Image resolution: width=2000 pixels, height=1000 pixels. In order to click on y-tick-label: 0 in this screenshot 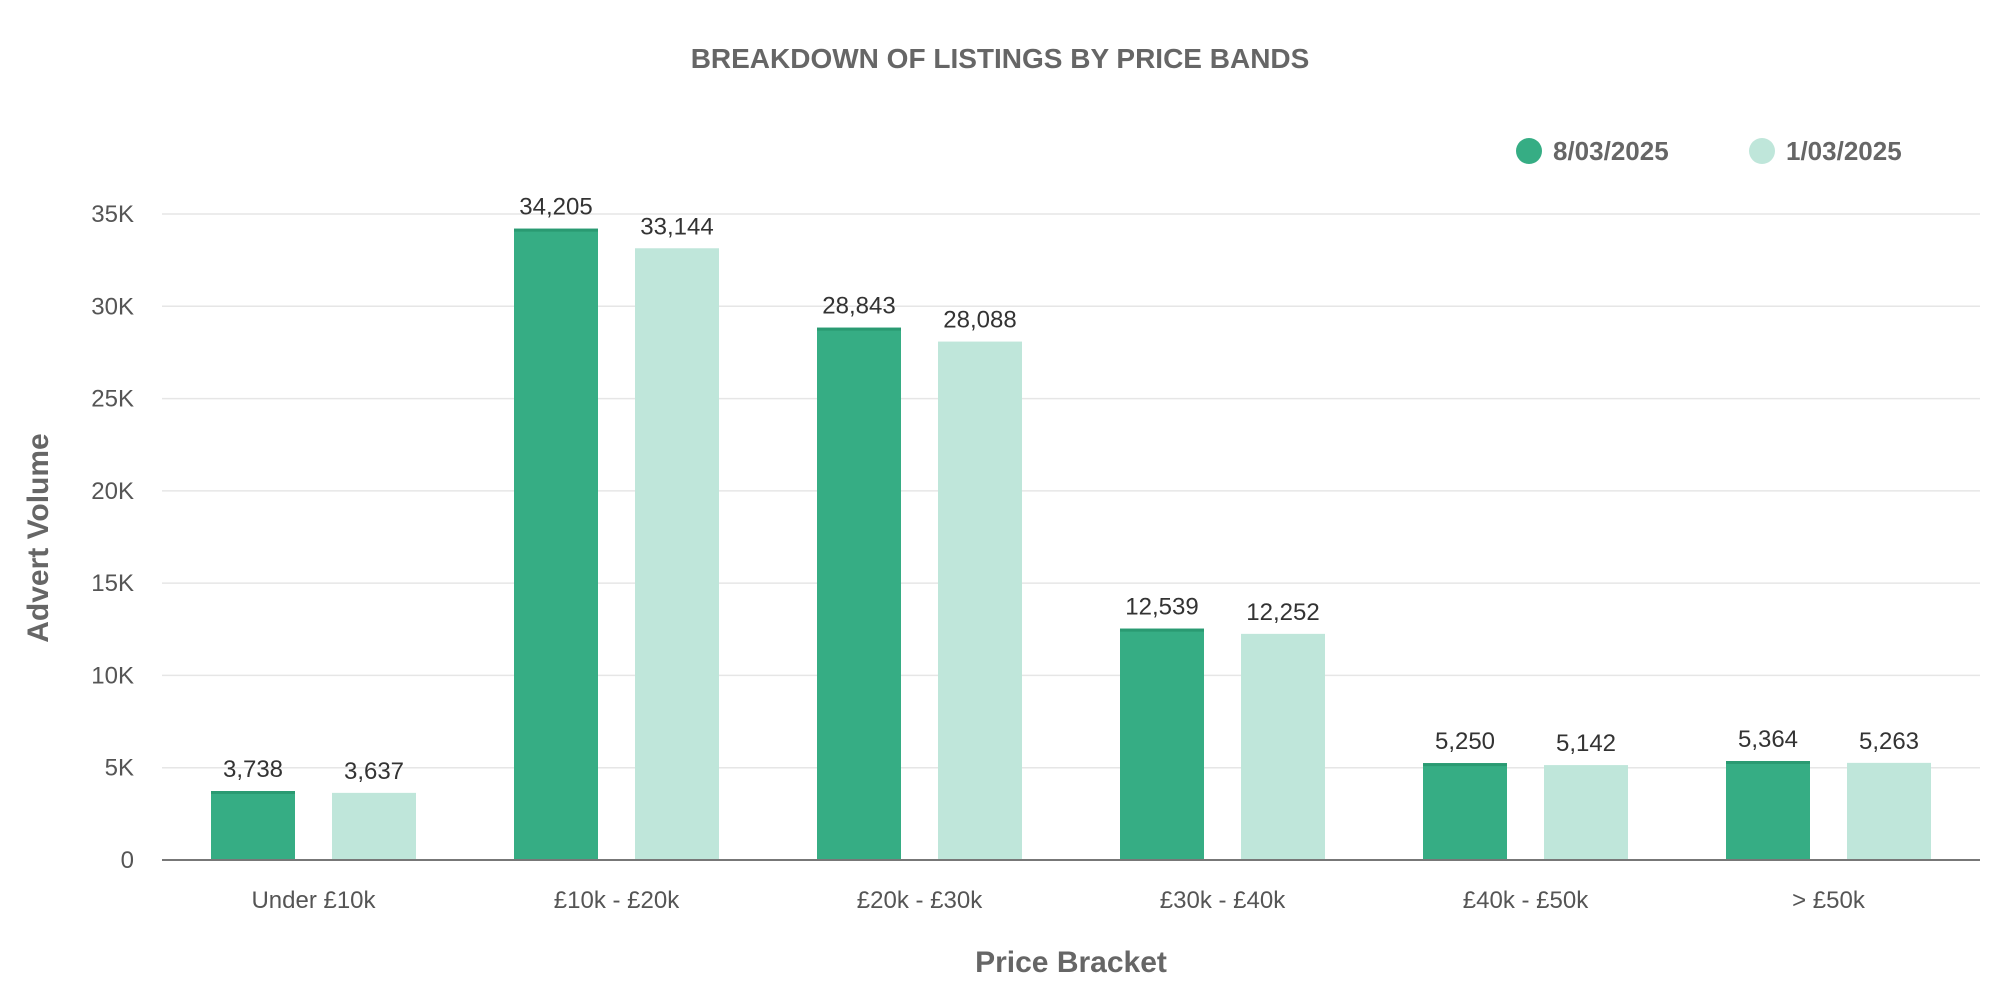, I will do `click(127, 860)`.